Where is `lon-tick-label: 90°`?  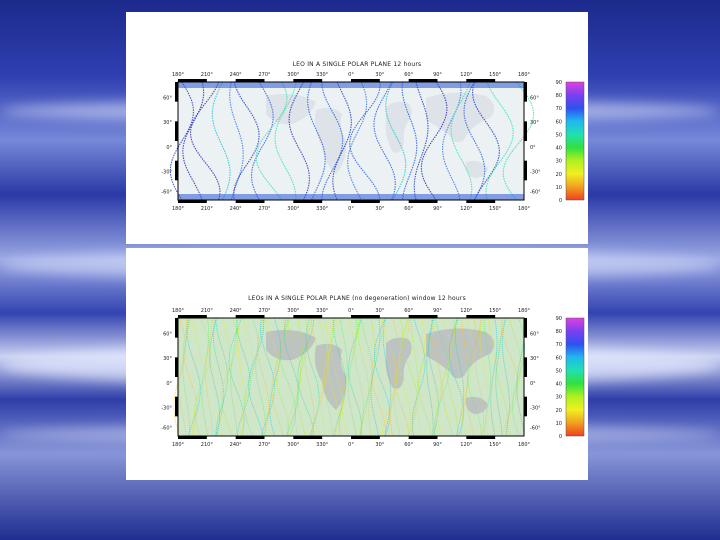
lon-tick-label: 90° is located at coordinates (437, 209).